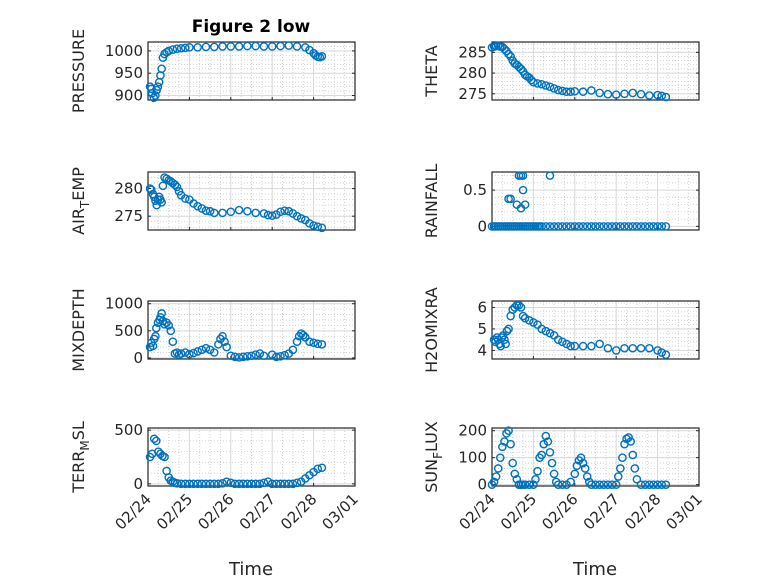 The height and width of the screenshot is (583, 778). What do you see at coordinates (128, 96) in the screenshot?
I see `y-tick-label: 900` at bounding box center [128, 96].